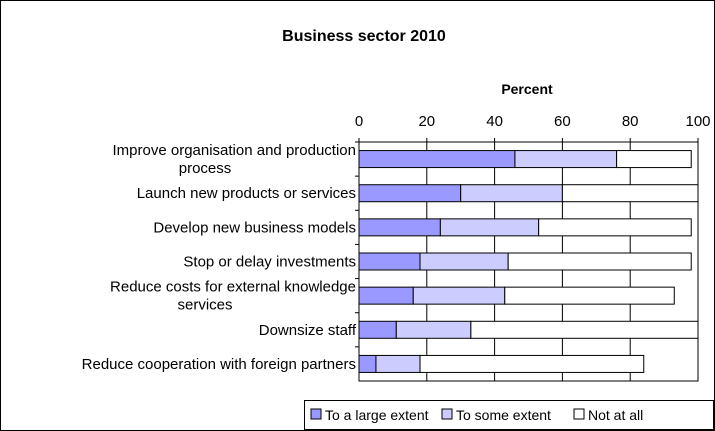 Image resolution: width=715 pixels, height=431 pixels. Describe the element at coordinates (615, 415) in the screenshot. I see `legend-label: Not at all` at that location.